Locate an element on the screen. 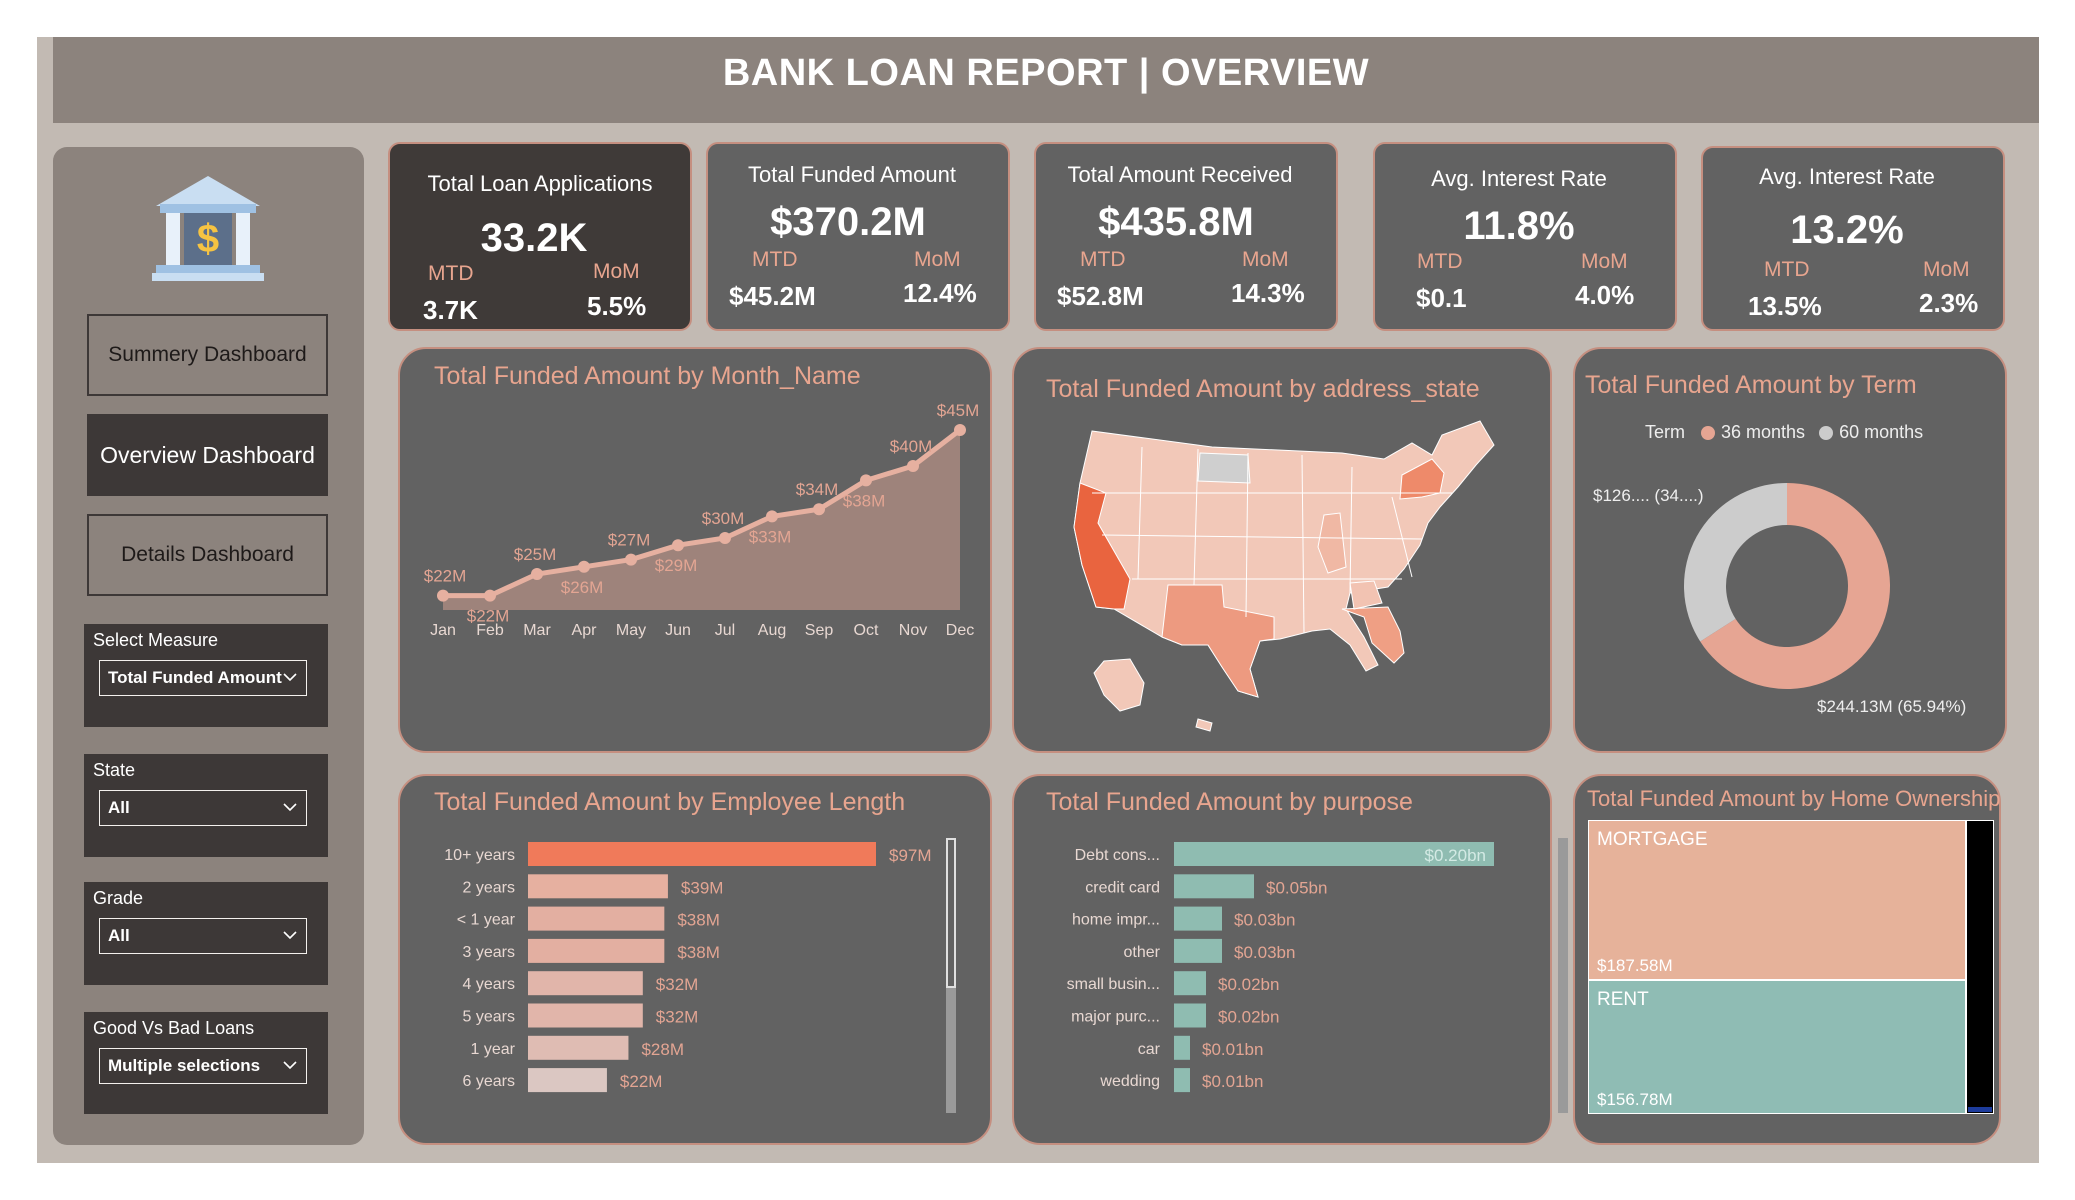  grade-dropdown: All is located at coordinates (203, 936).